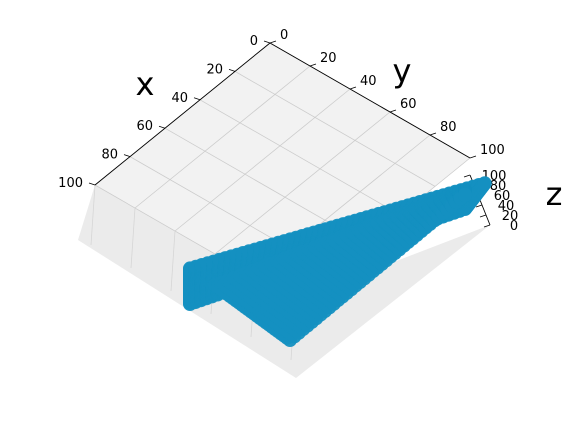 The height and width of the screenshot is (430, 584). I want to click on z-tick-label: 0, so click(514, 226).